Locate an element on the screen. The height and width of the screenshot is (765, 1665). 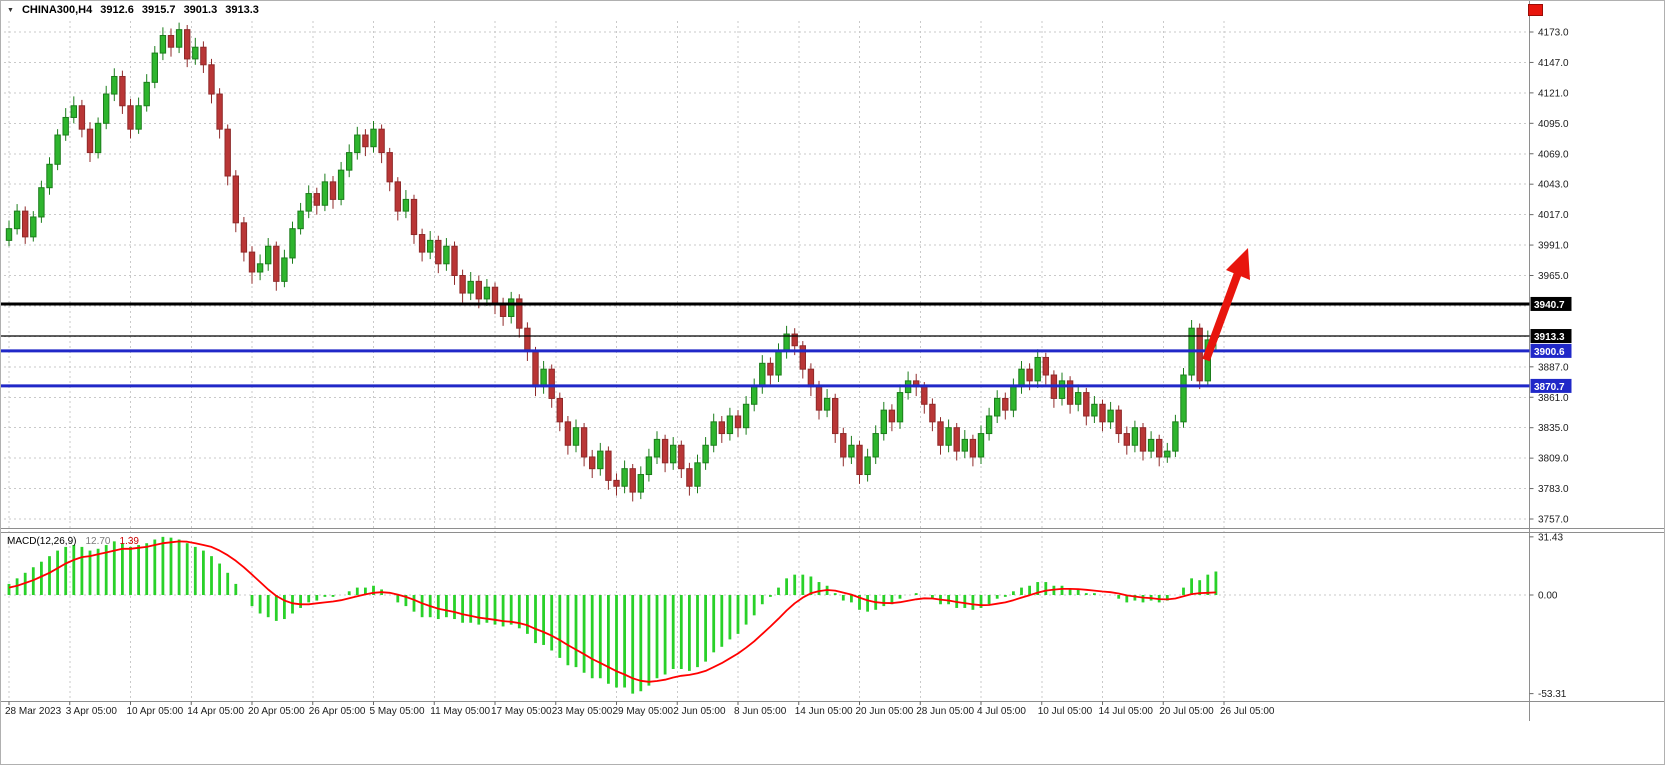
trend-arrow-annotation is located at coordinates (1226, 305).